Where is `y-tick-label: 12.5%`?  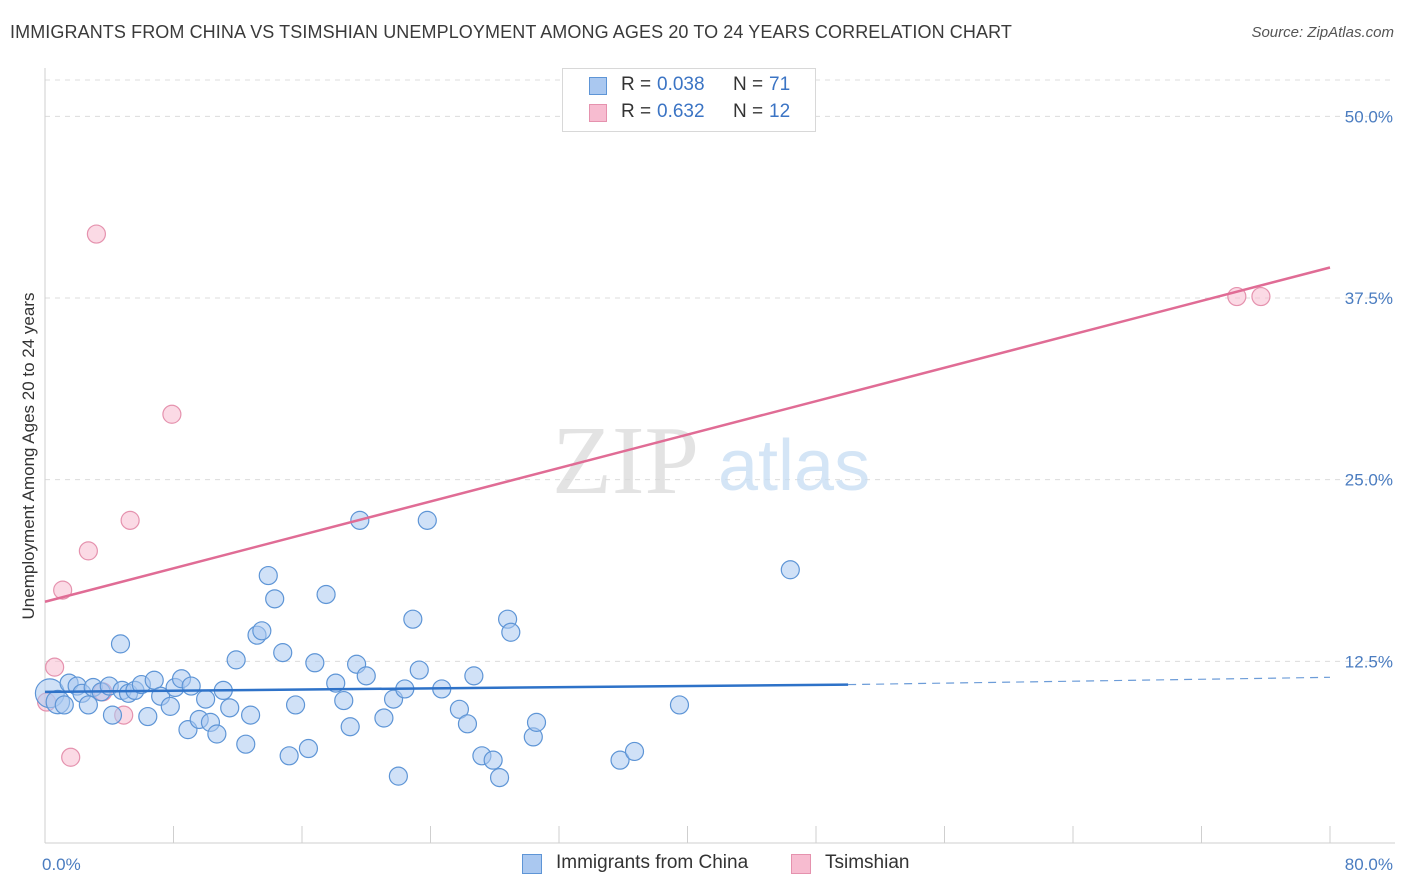
y-tick-label: 12.5% is located at coordinates (1369, 661).